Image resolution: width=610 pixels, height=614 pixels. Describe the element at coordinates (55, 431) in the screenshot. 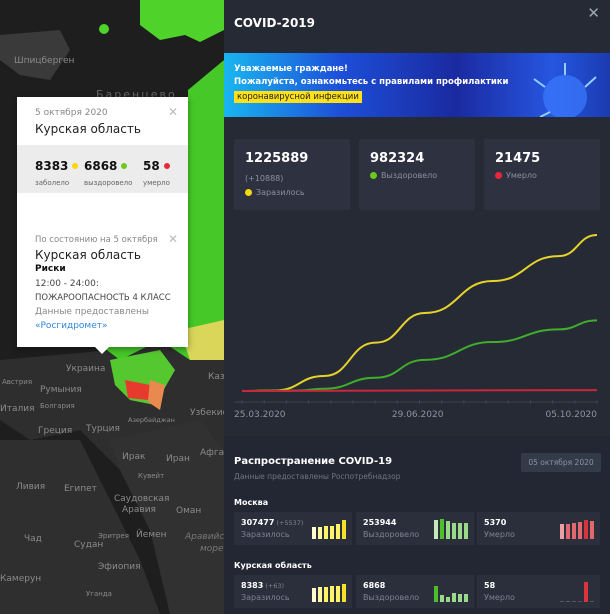

I see `map-label: Греция` at that location.